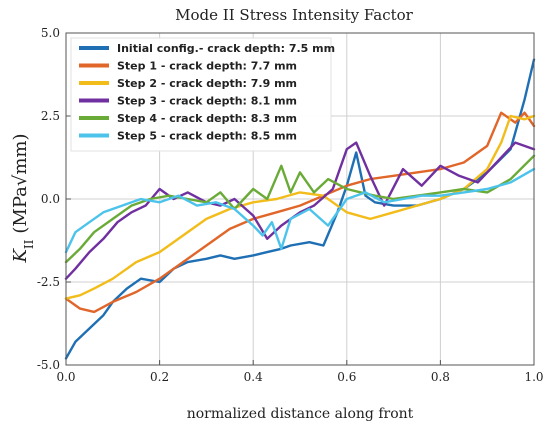  Describe the element at coordinates (253, 377) in the screenshot. I see `x-tick-label: 0.4` at that location.